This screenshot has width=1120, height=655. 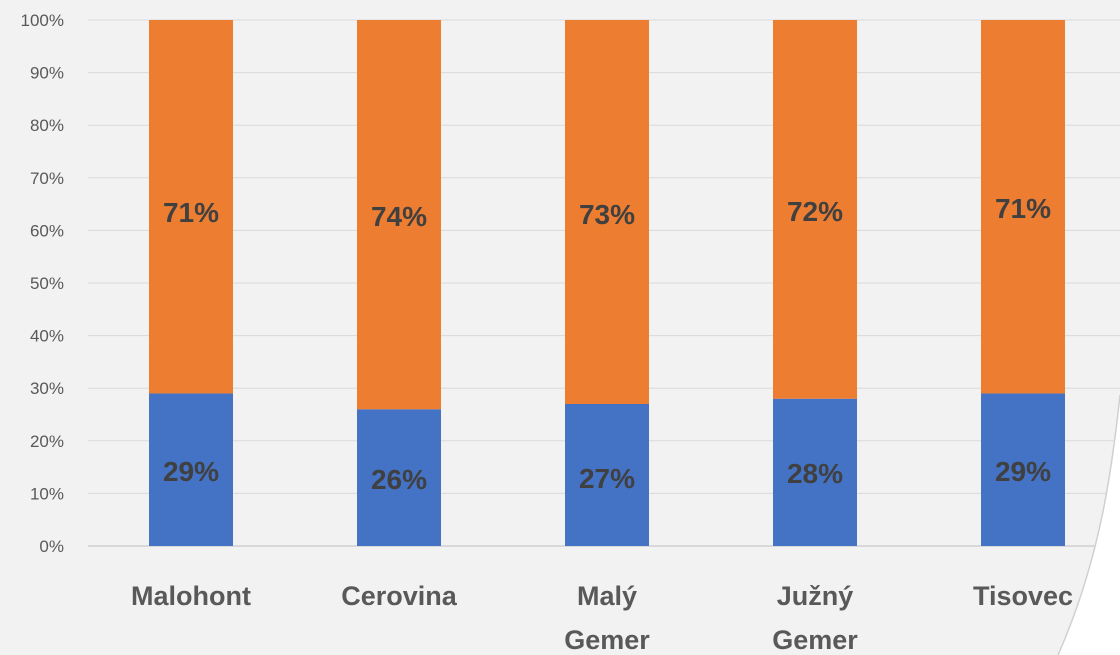 What do you see at coordinates (47, 493) in the screenshot?
I see `y-tick-label: 10%` at bounding box center [47, 493].